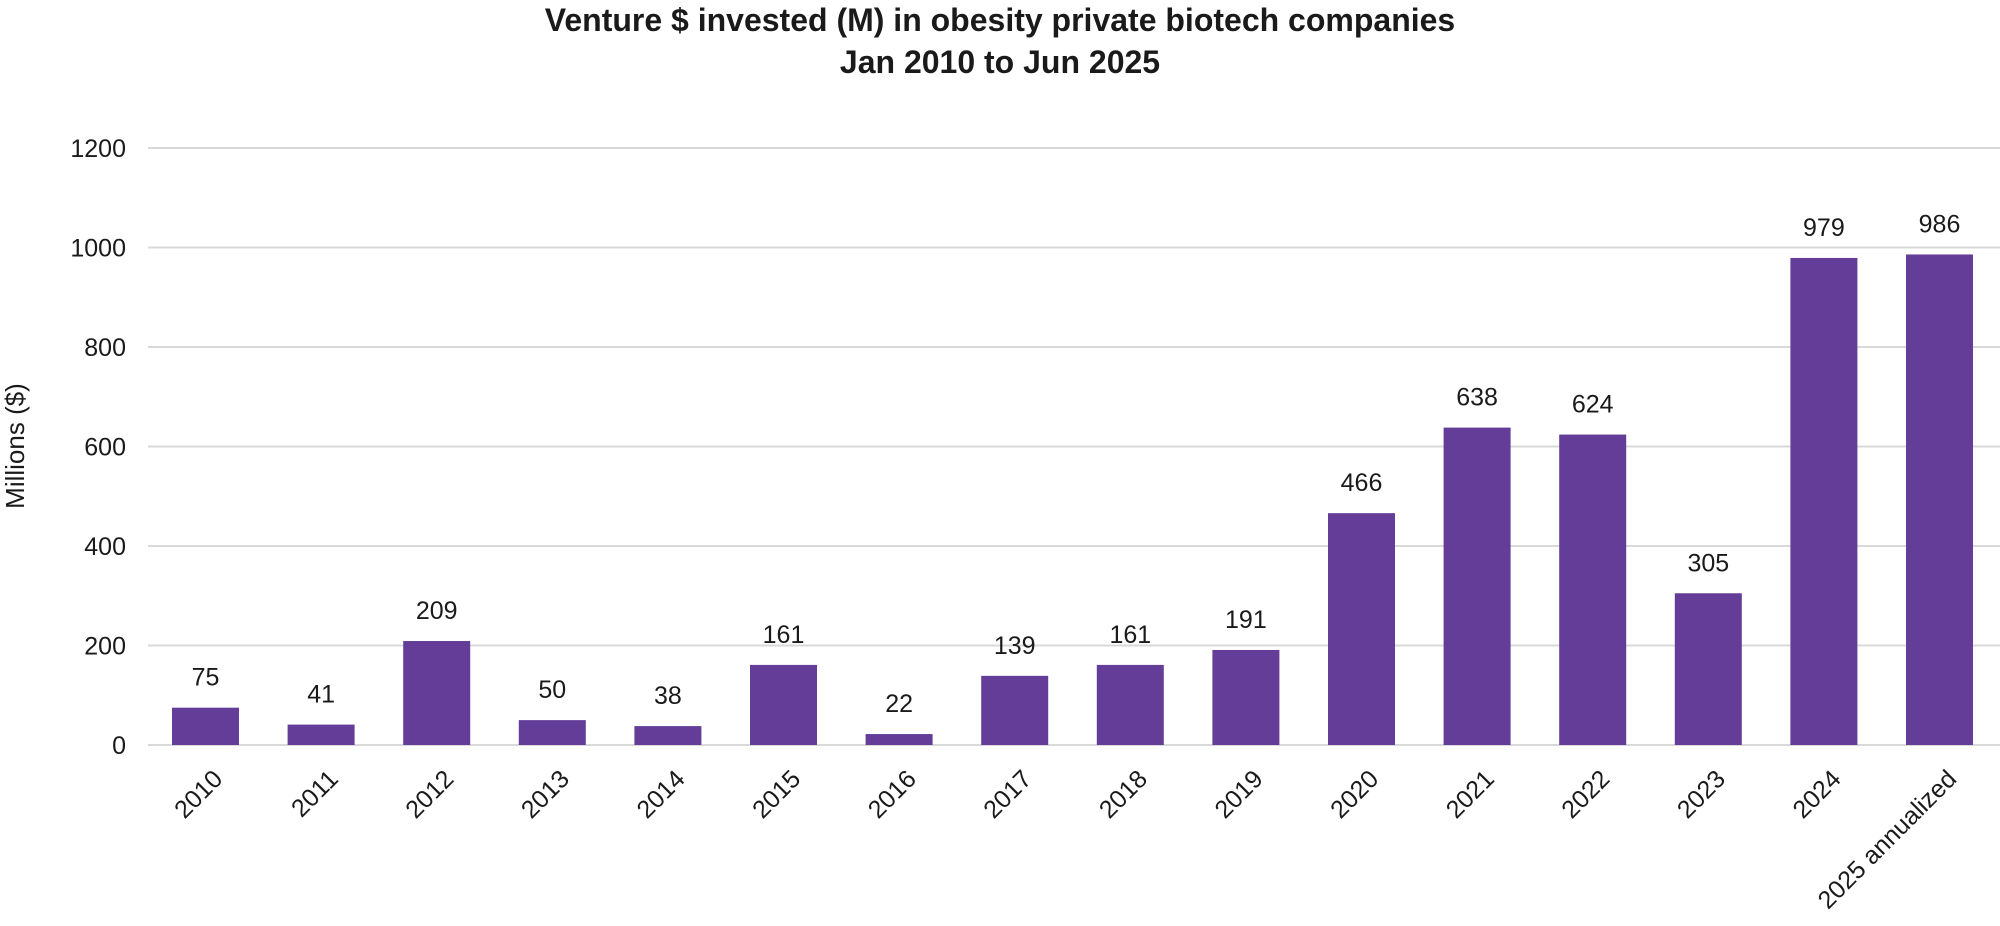  I want to click on y-tick-label: 0, so click(119, 746).